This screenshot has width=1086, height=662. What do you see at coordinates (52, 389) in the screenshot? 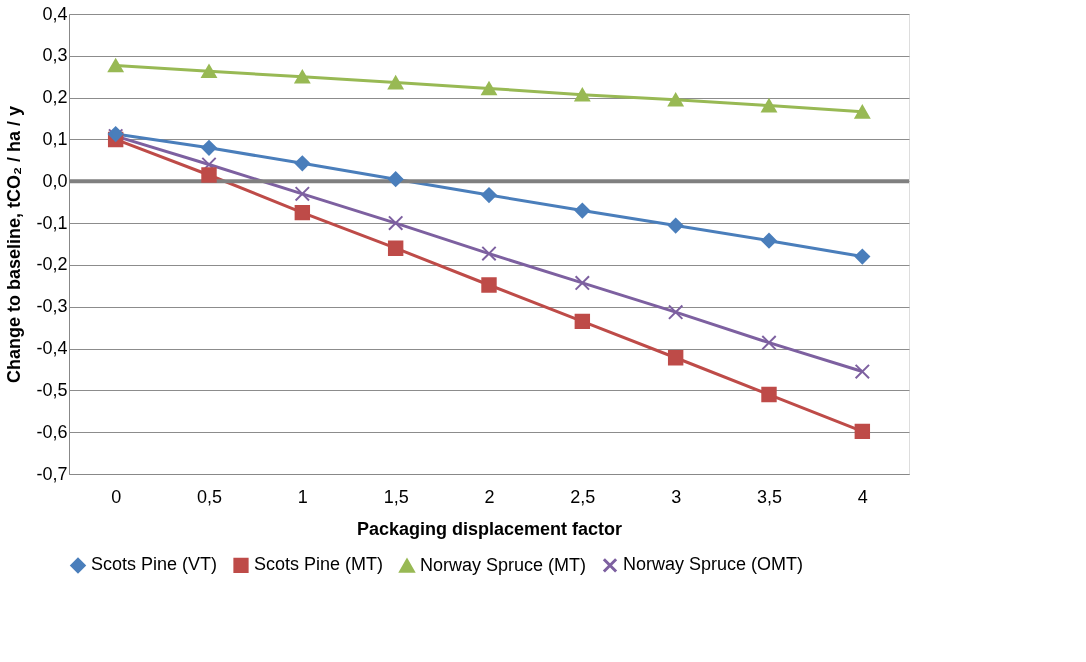
I see `y-tick-label: -0,5` at bounding box center [52, 389].